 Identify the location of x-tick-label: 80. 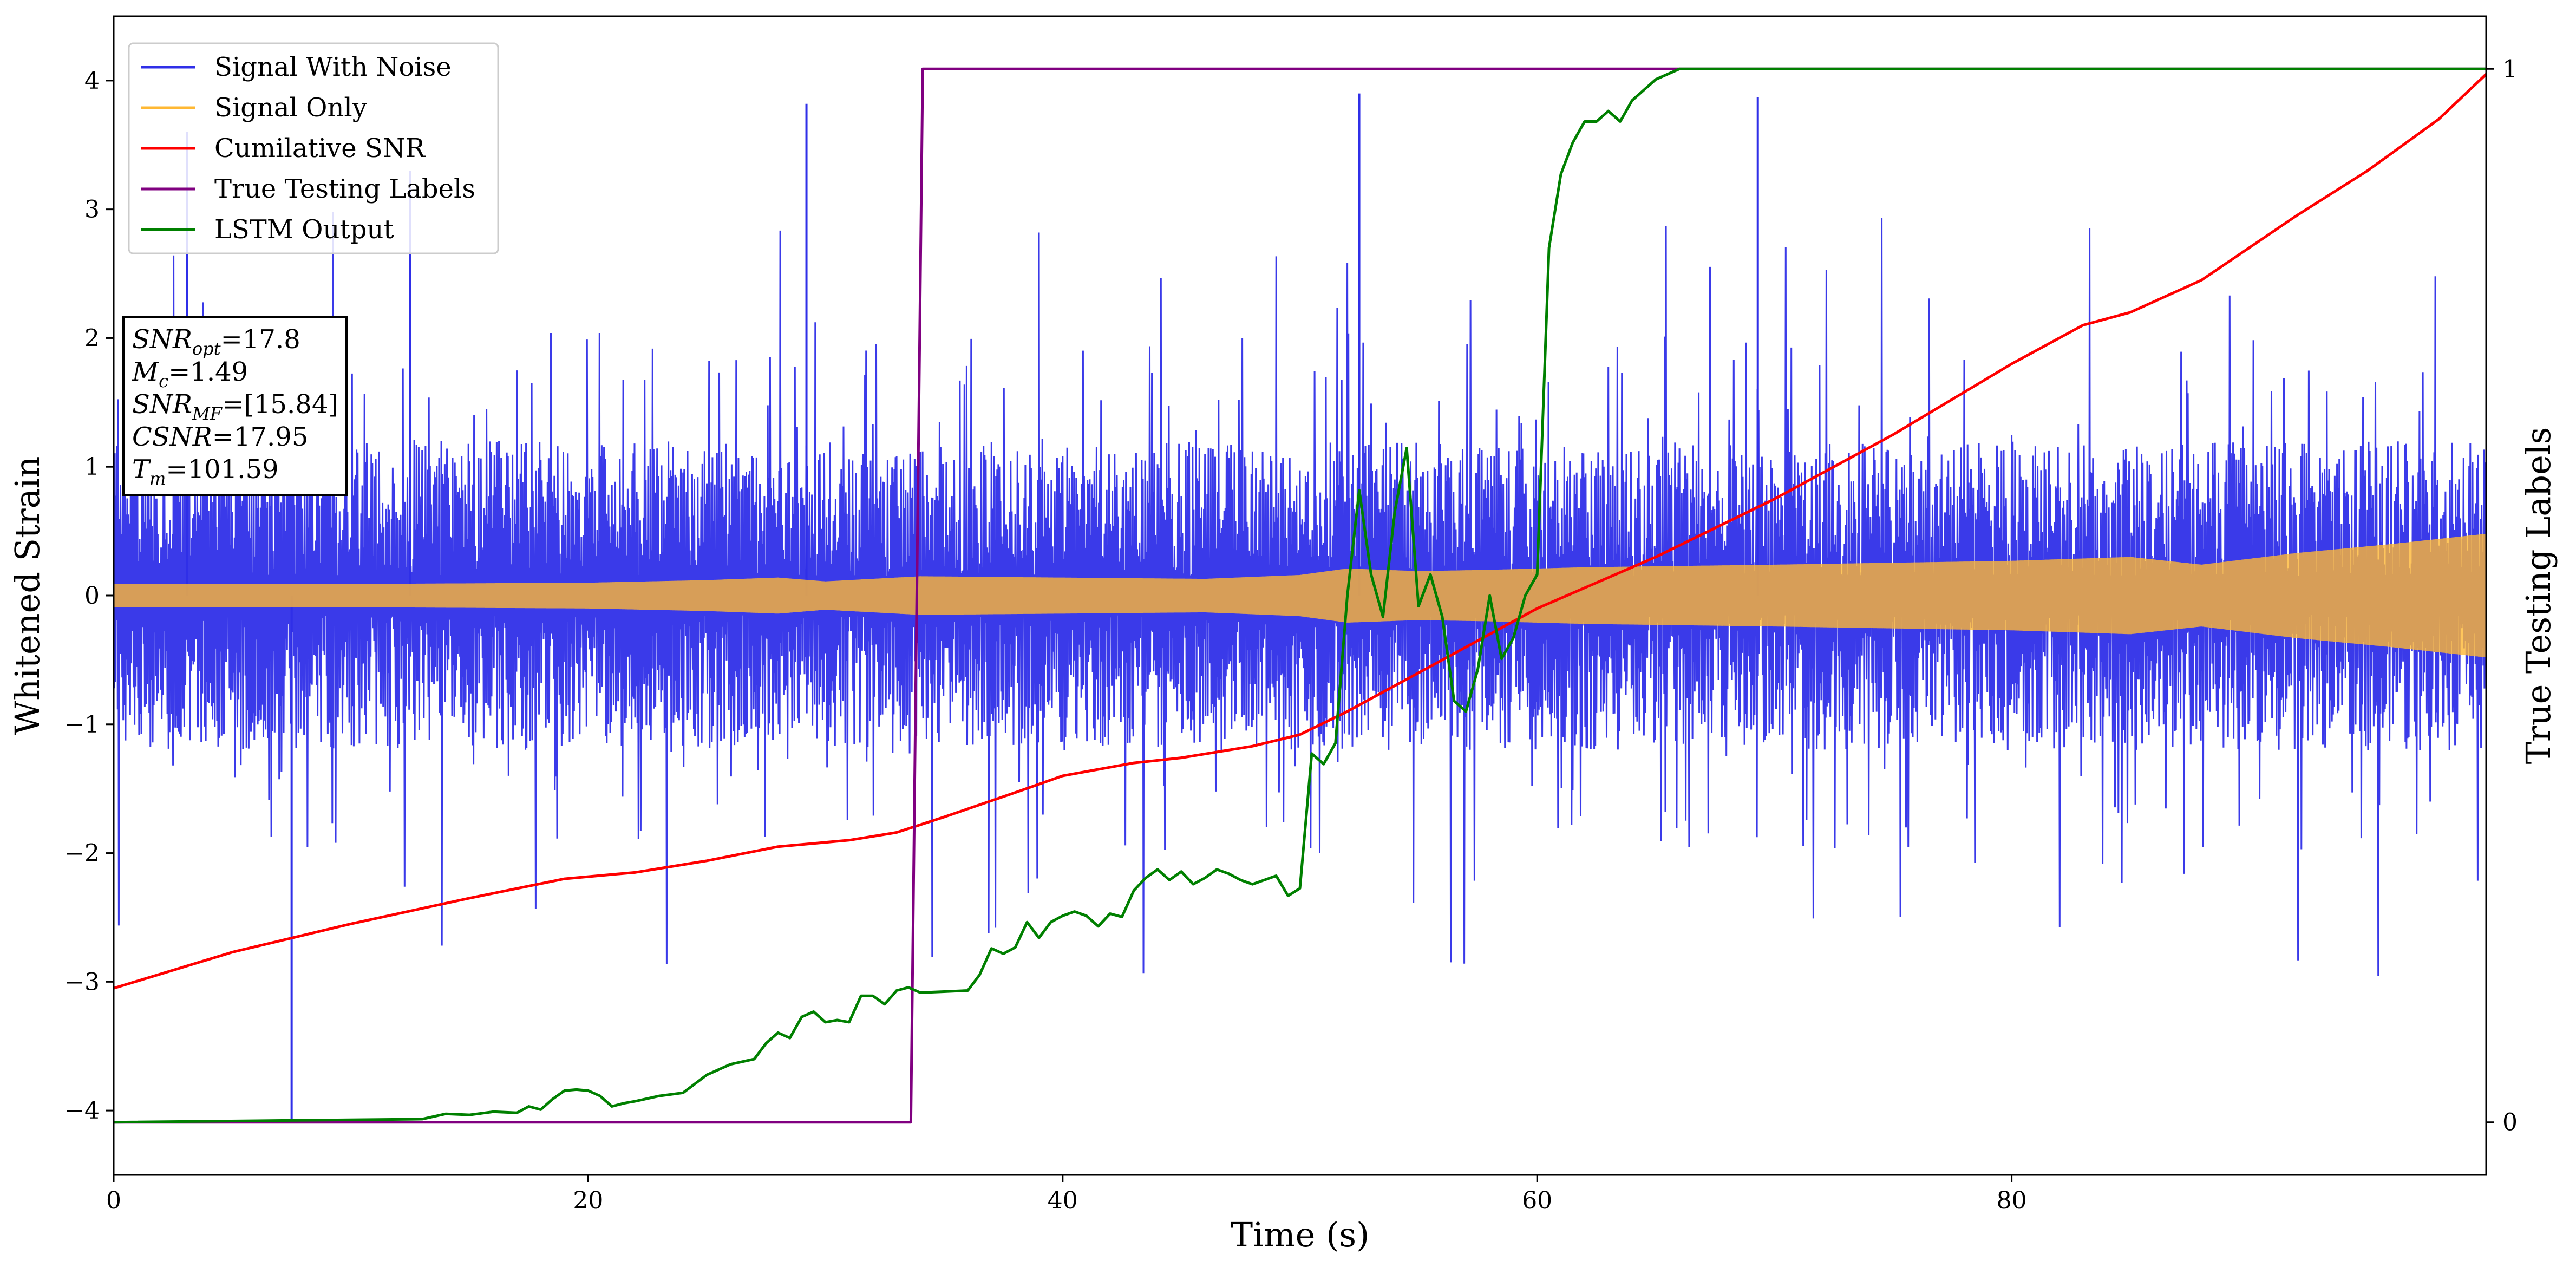
(2012, 1200).